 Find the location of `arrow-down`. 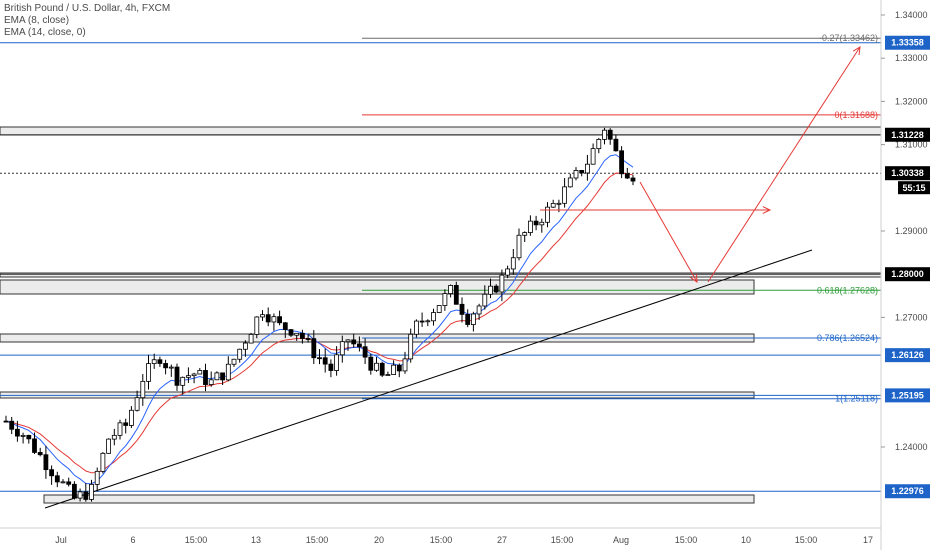

arrow-down is located at coordinates (668, 232).